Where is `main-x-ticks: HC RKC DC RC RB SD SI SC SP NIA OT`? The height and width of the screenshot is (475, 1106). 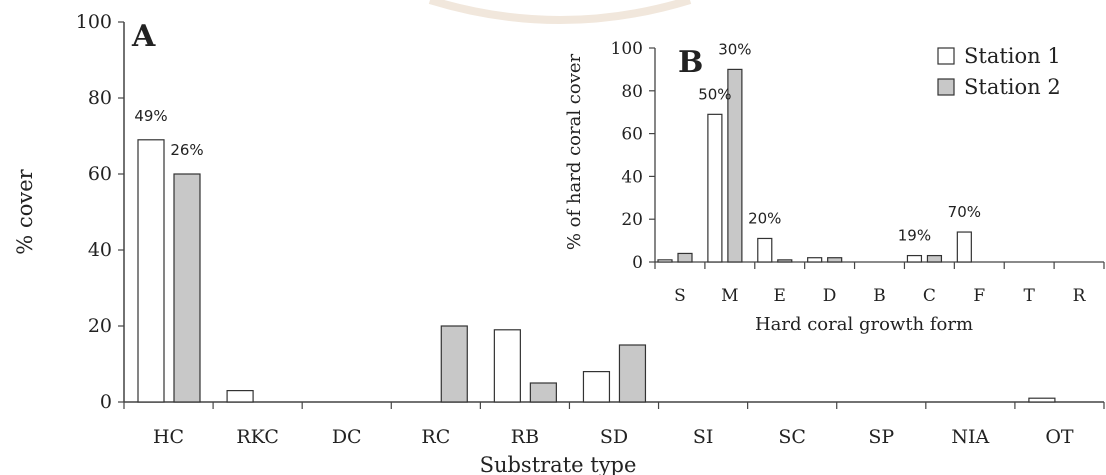
main-x-ticks: HC RKC DC RC RB SD SI SC SP NIA OT is located at coordinates (614, 425).